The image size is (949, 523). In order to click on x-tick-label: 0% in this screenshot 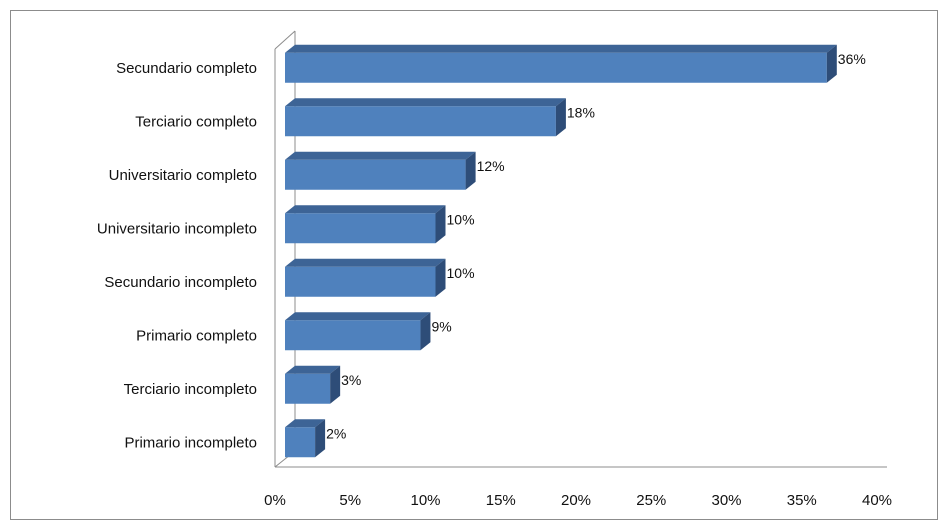, I will do `click(275, 500)`.